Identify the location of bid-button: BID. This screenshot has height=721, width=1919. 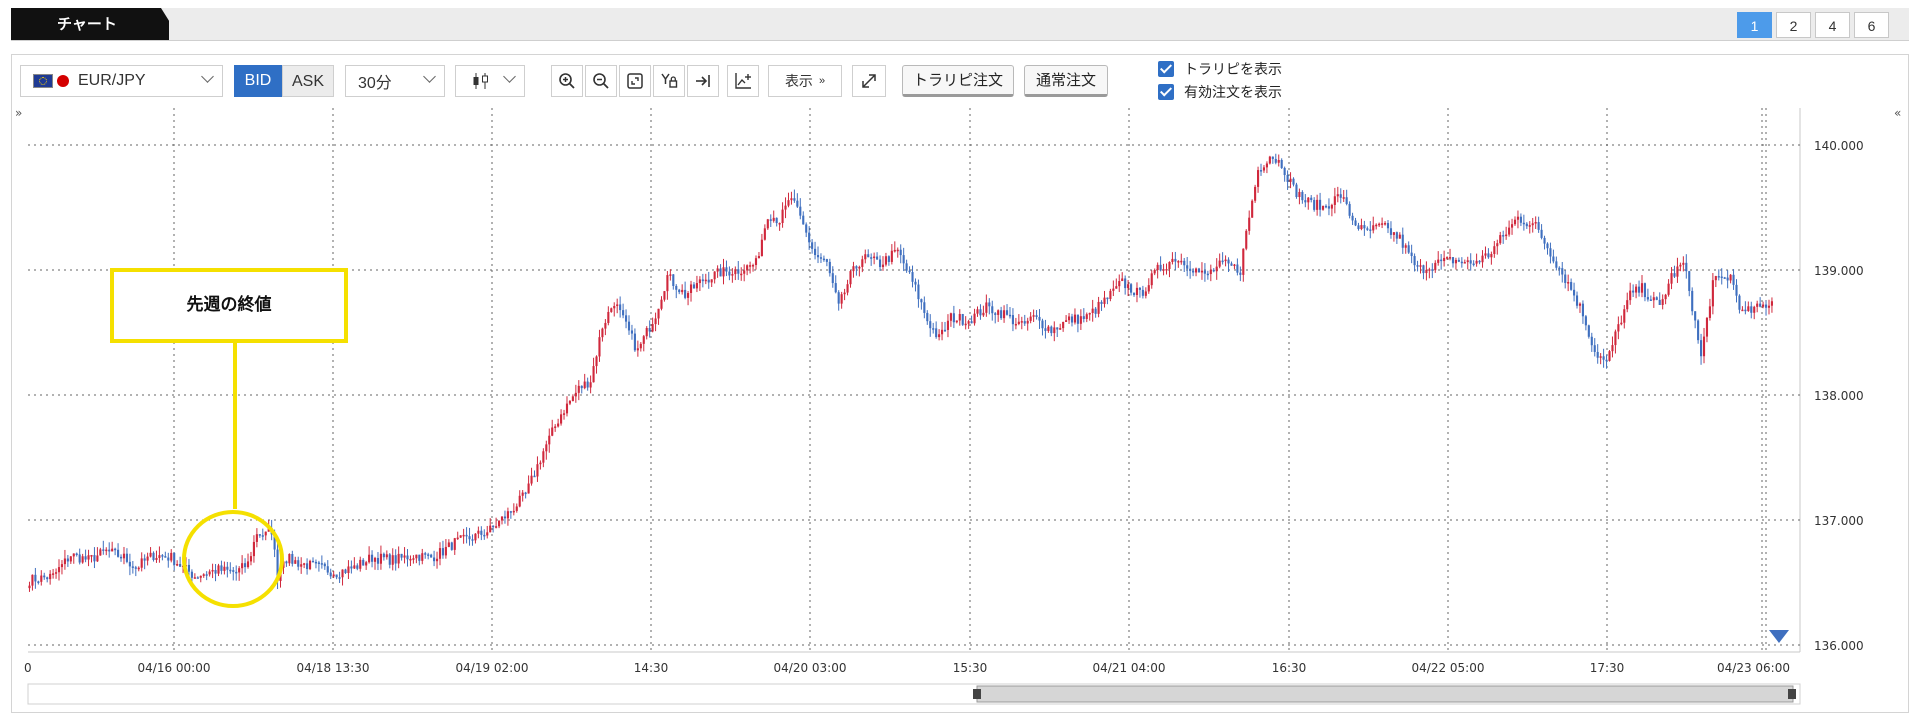
(258, 81).